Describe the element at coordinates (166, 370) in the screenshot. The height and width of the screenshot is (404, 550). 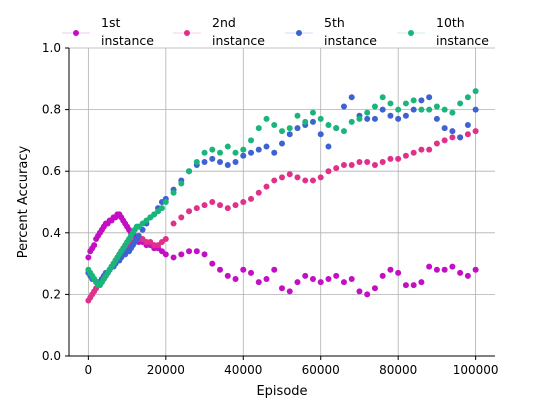
I see `x-tick-label: 20000` at that location.